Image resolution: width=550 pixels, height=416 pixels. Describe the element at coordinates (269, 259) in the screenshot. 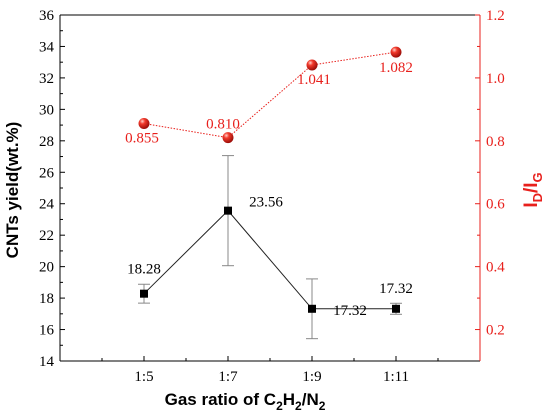

I see `yield-series-line` at that location.